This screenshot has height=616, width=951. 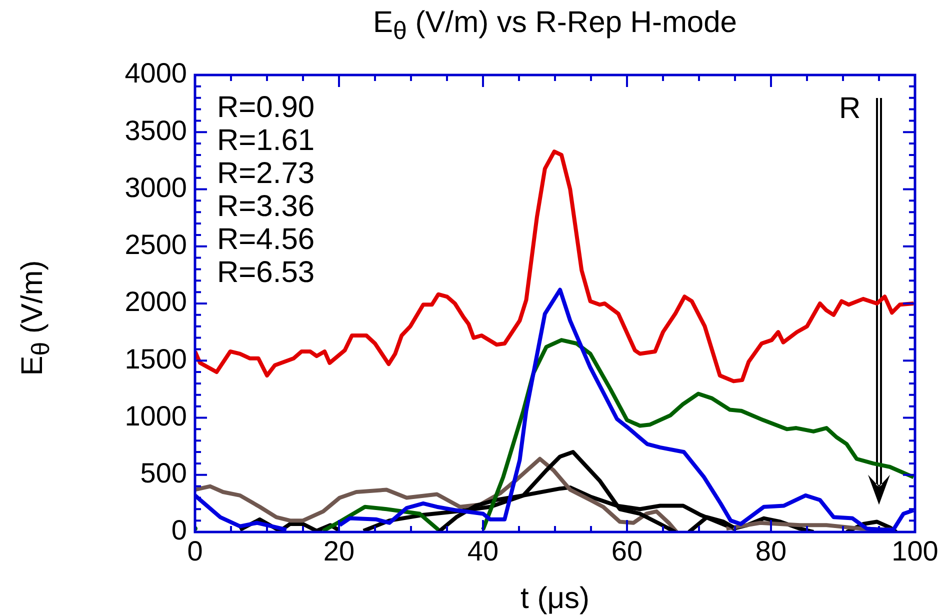 I want to click on annotation: R=3.36, so click(x=266, y=206).